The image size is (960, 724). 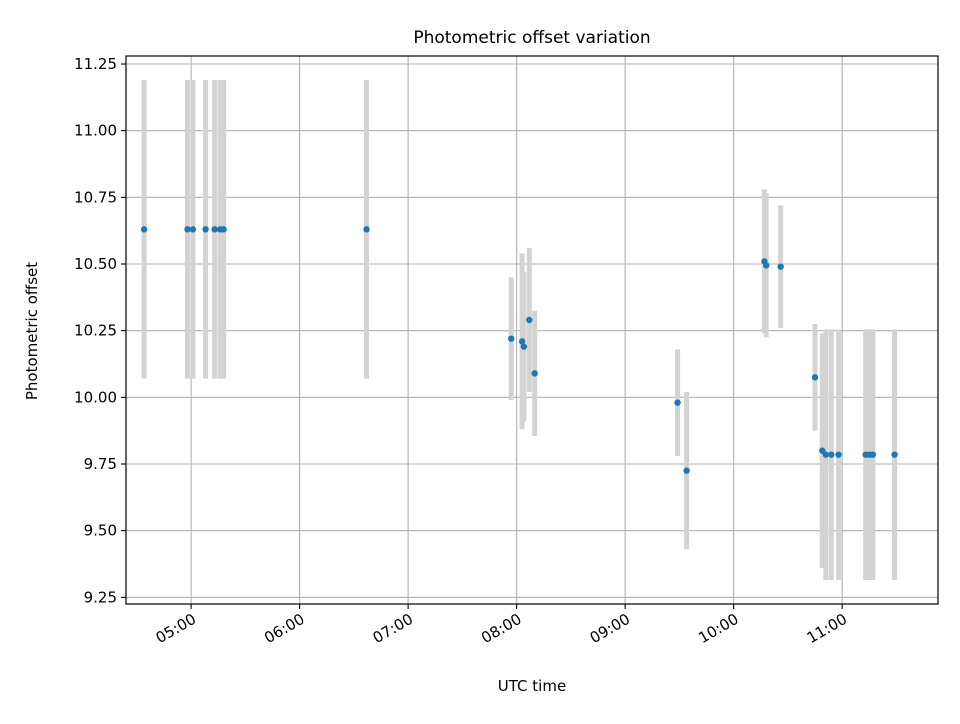 What do you see at coordinates (176, 628) in the screenshot?
I see `x-tick-label: 05:00` at bounding box center [176, 628].